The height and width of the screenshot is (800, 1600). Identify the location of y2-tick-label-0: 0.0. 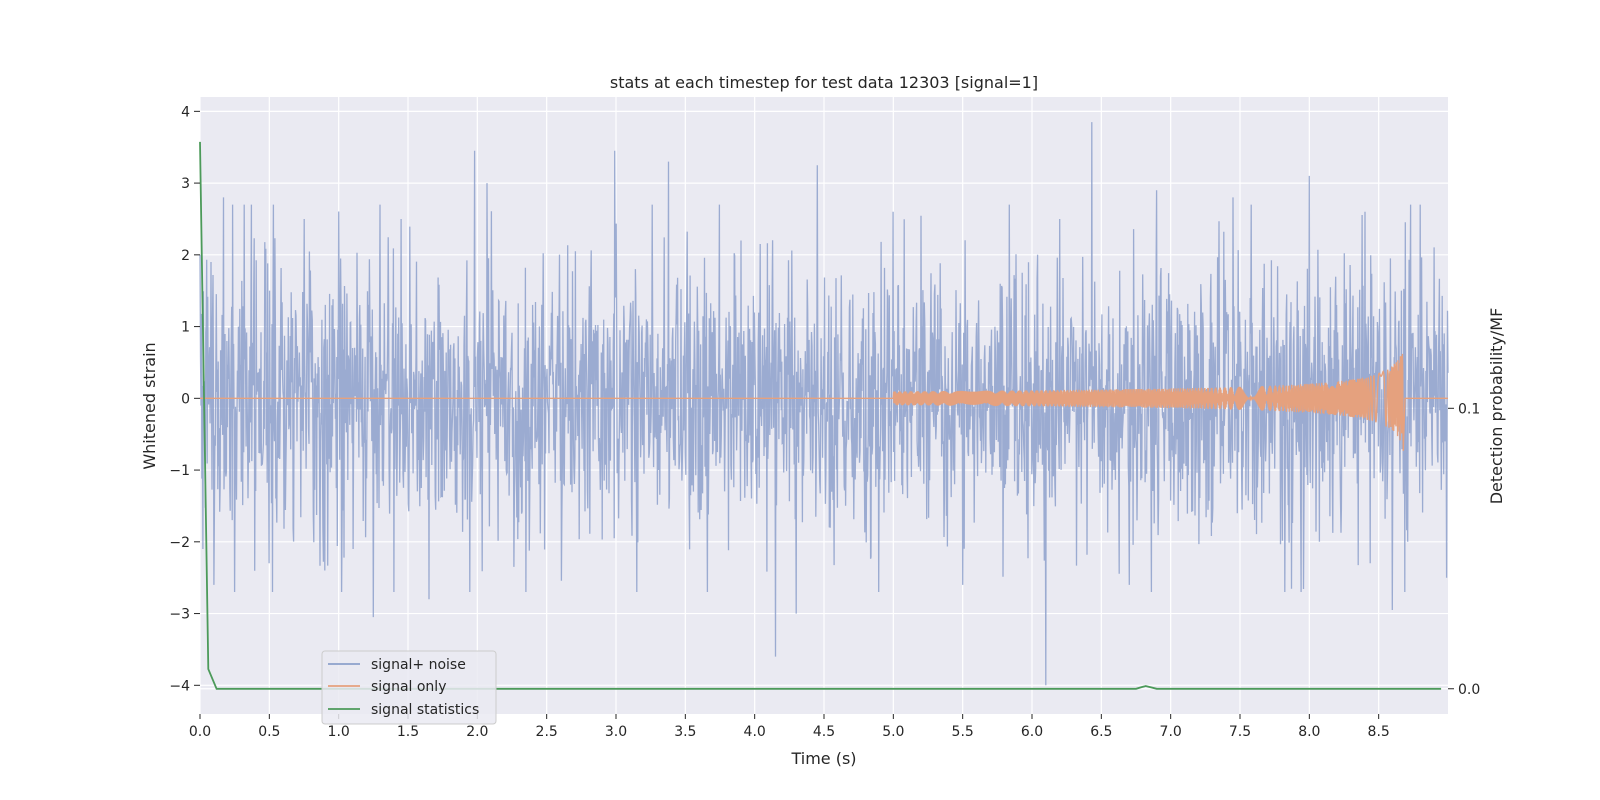
(1469, 690).